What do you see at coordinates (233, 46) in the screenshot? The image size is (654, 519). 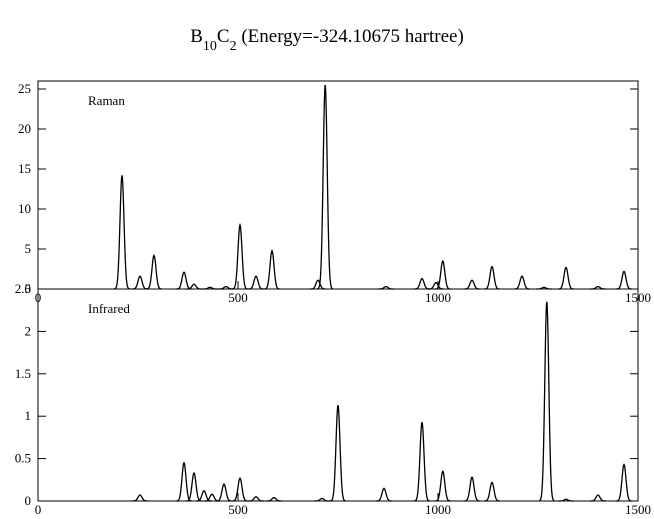 I see `title-part: 2` at bounding box center [233, 46].